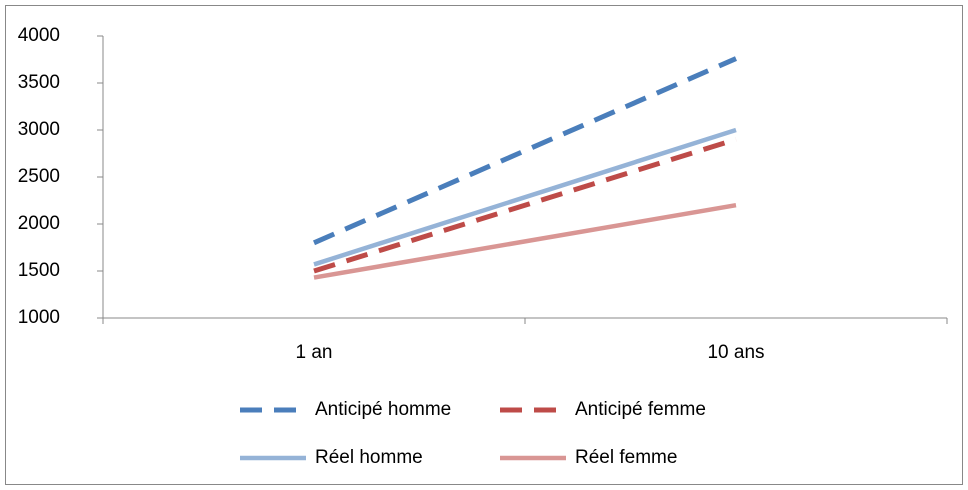 The image size is (968, 490). I want to click on legend-label: Réel femme, so click(626, 457).